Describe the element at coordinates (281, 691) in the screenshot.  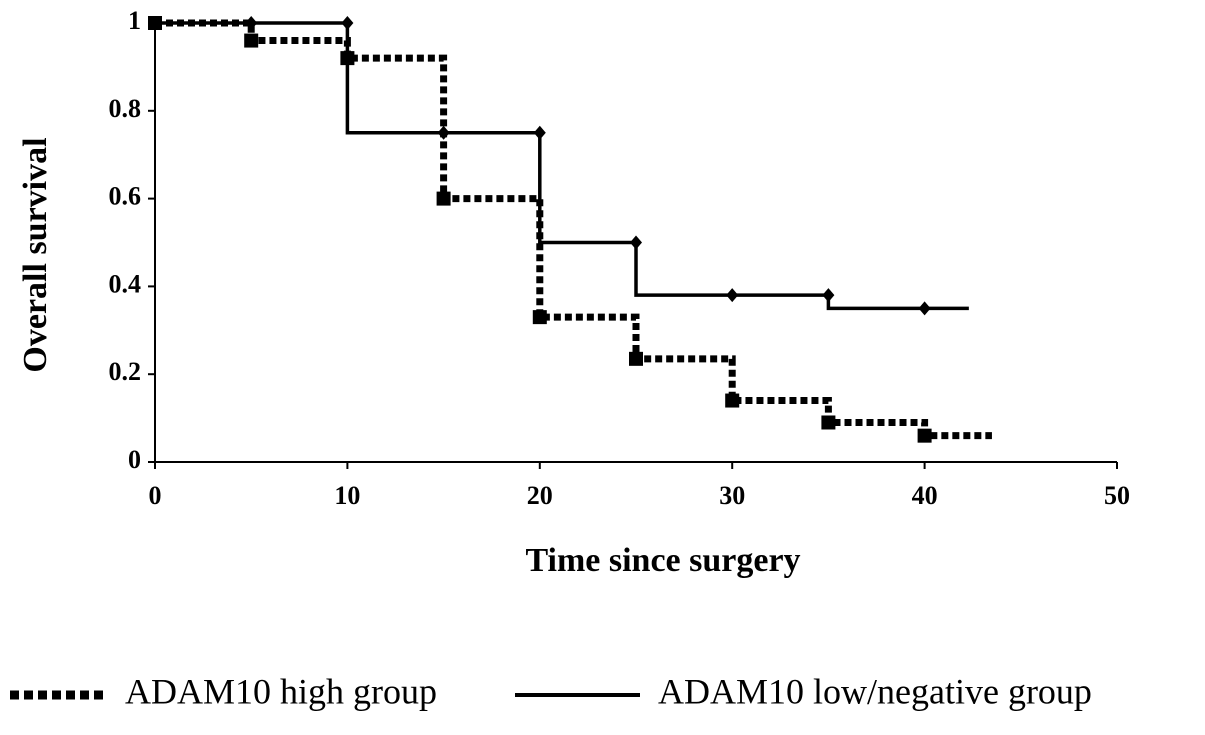
I see `legend-label: ADAM10 high group` at that location.